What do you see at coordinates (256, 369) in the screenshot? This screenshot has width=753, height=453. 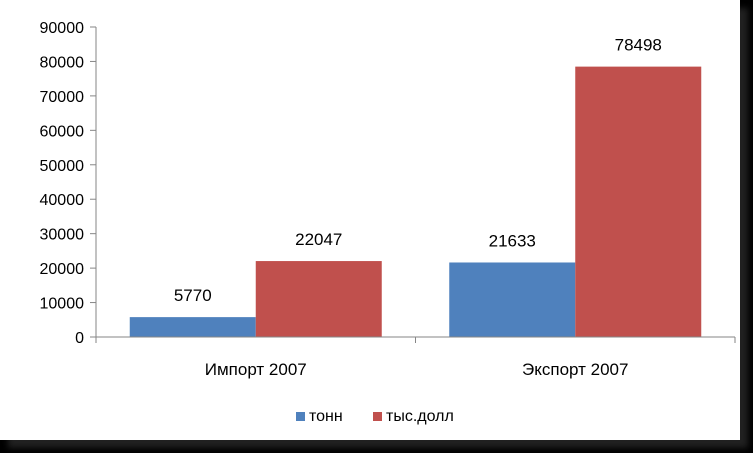 I see `x-category-label: Импорт 2007` at bounding box center [256, 369].